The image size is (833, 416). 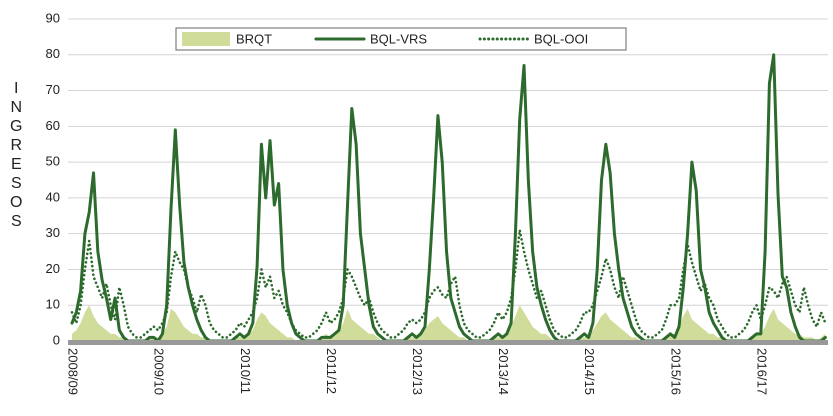 What do you see at coordinates (159, 371) in the screenshot?
I see `x-tick-label: 2009/10` at bounding box center [159, 371].